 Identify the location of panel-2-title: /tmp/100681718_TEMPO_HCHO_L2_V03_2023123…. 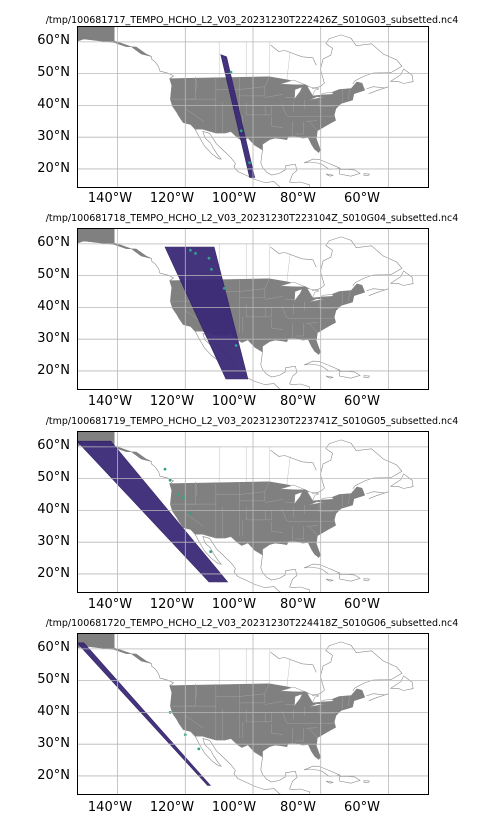
(252, 218).